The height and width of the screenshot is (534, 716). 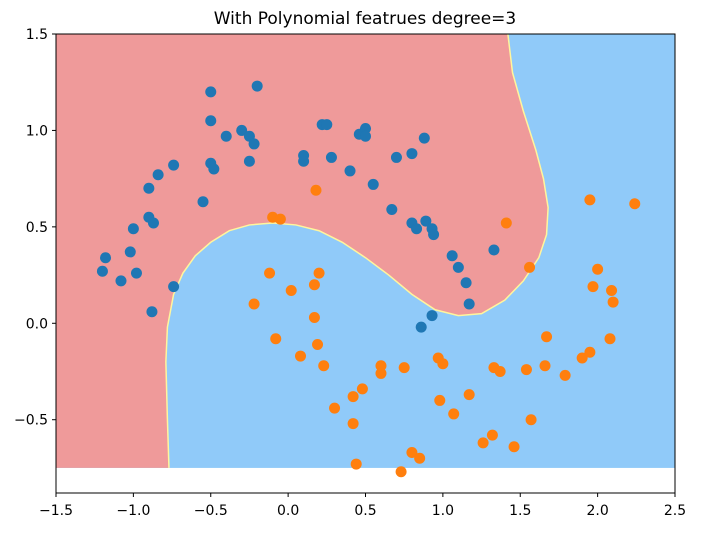 What do you see at coordinates (37, 35) in the screenshot?
I see `y-tick-label: 1.5` at bounding box center [37, 35].